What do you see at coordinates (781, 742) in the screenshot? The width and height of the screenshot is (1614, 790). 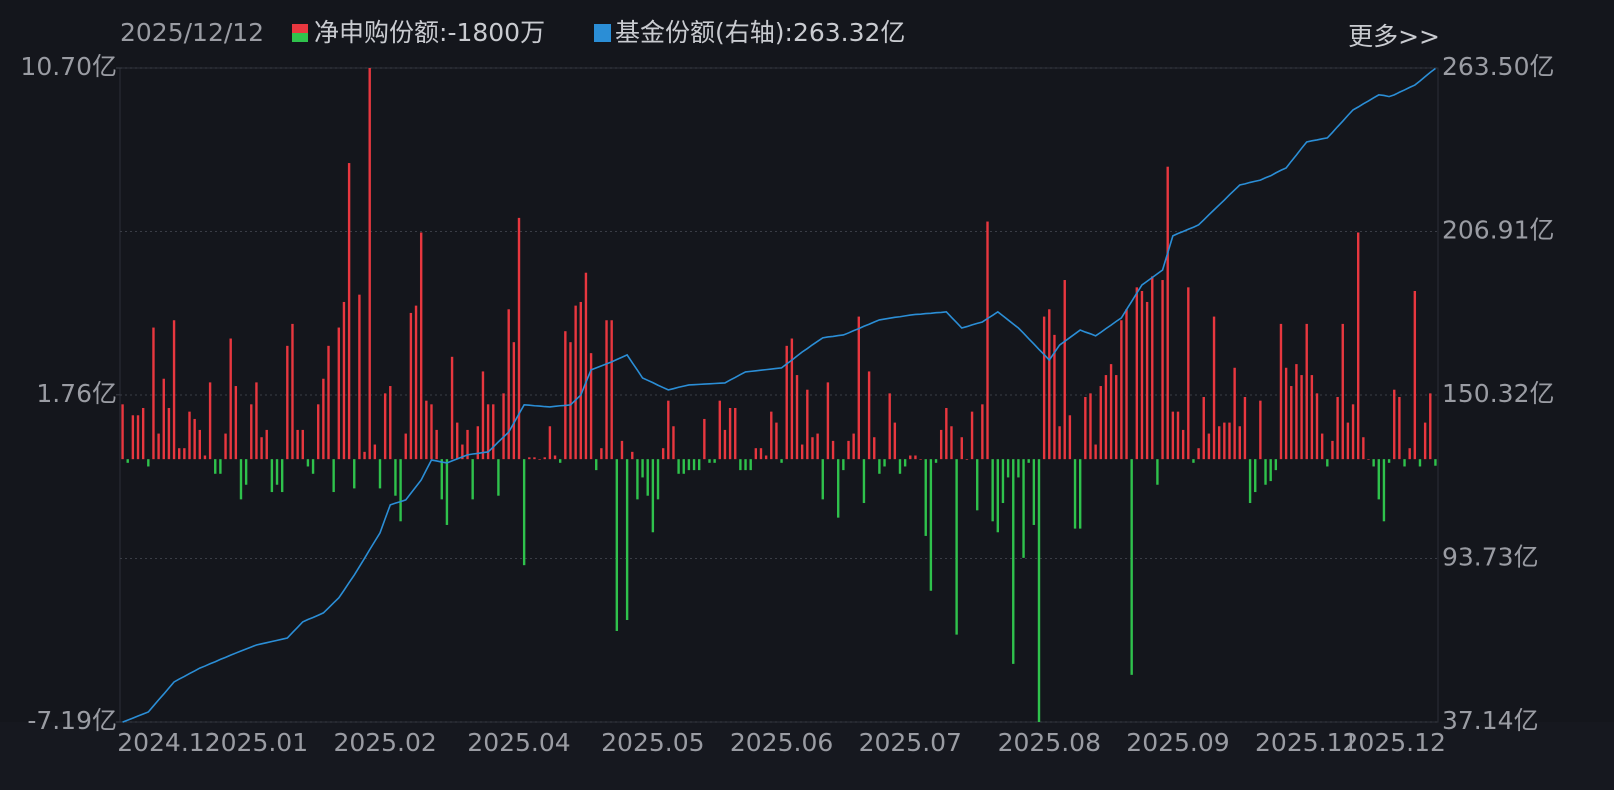 I see `x-tick-label: 2025.06` at bounding box center [781, 742].